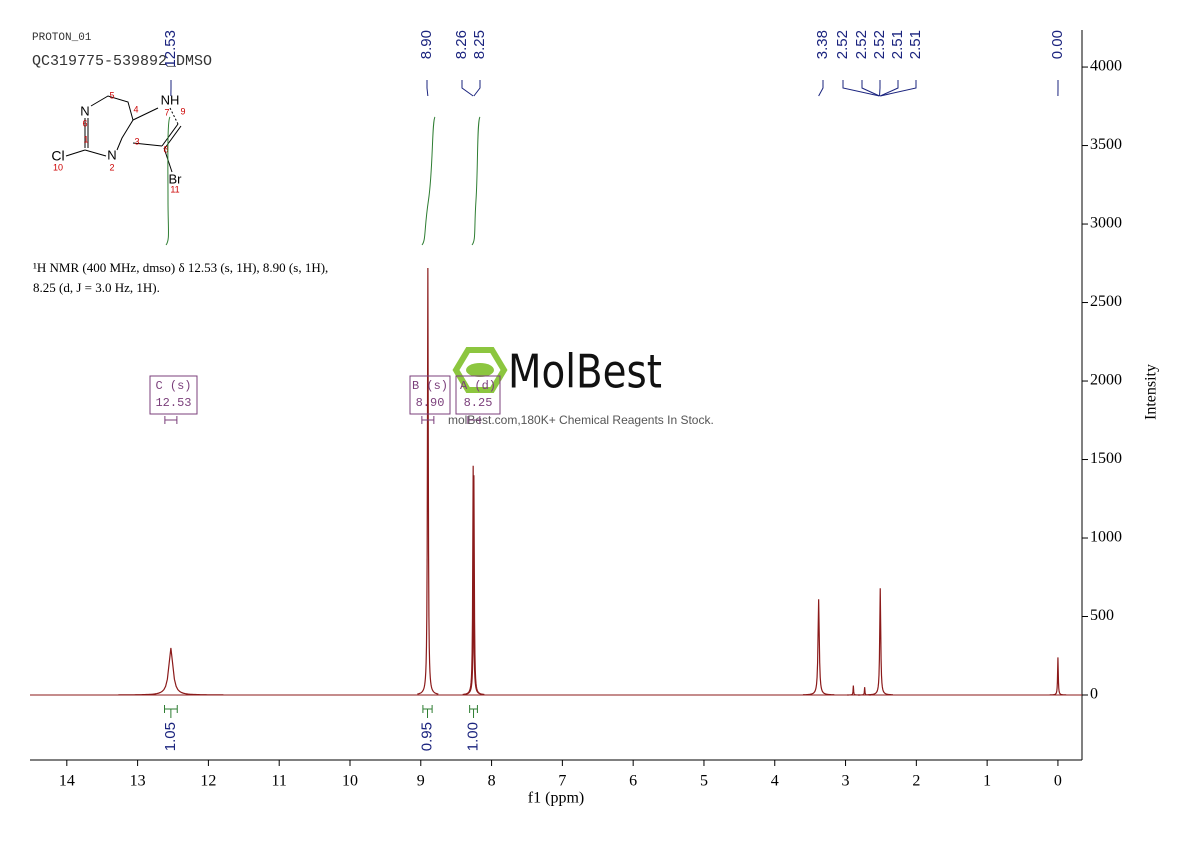 This screenshot has width=1190, height=841. I want to click on brand: MolBest, so click(585, 372).